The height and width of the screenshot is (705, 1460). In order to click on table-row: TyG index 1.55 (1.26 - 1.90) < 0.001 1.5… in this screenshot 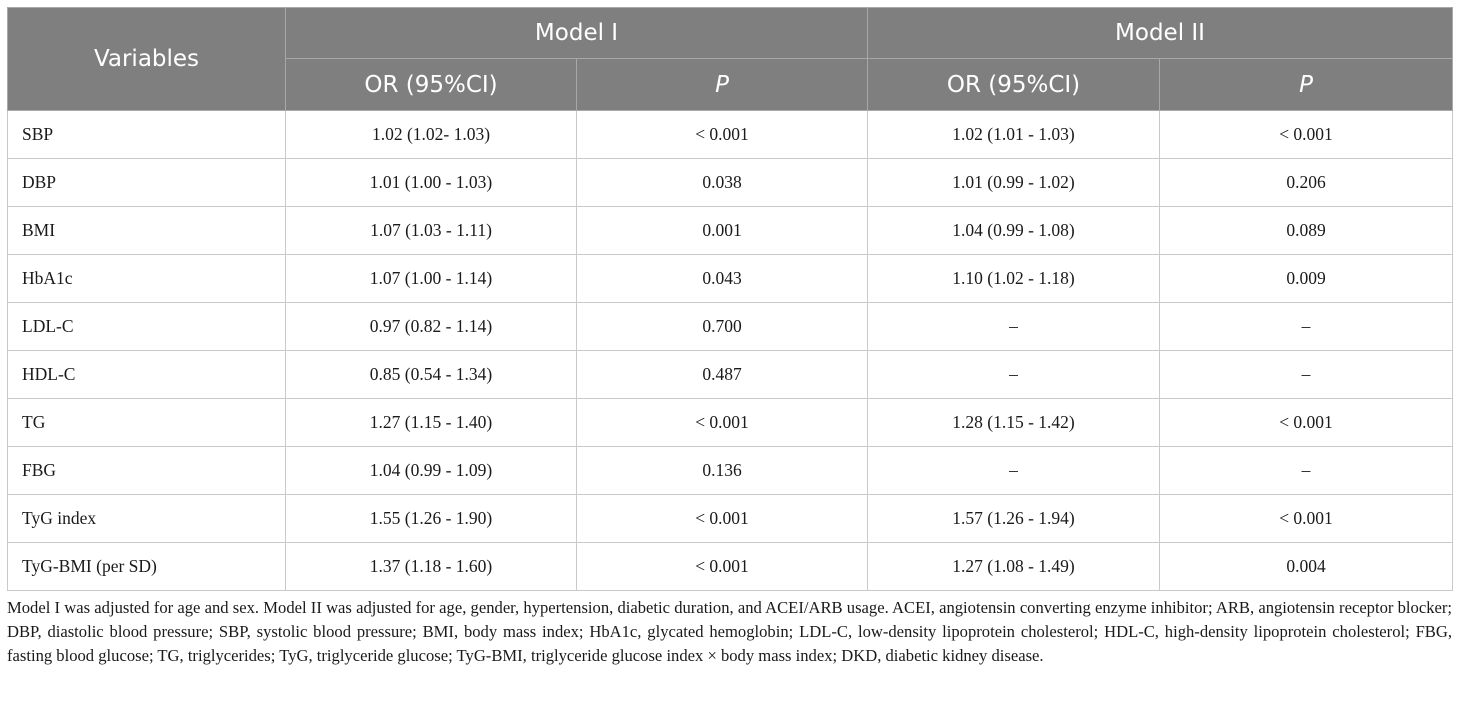, I will do `click(730, 518)`.